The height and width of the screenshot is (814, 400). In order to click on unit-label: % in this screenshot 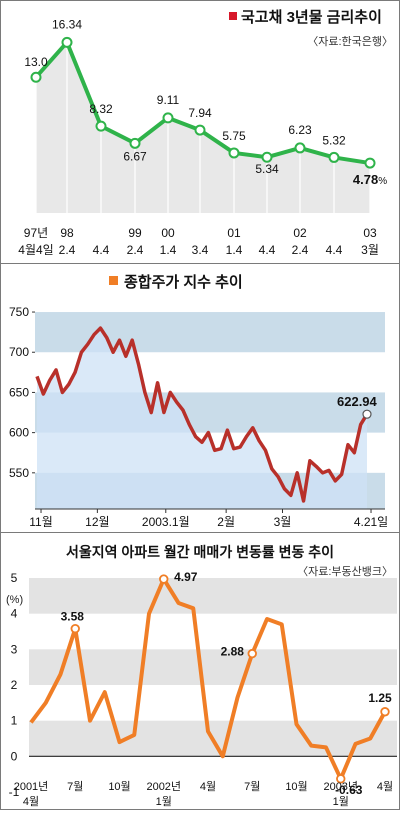, I will do `click(382, 181)`.